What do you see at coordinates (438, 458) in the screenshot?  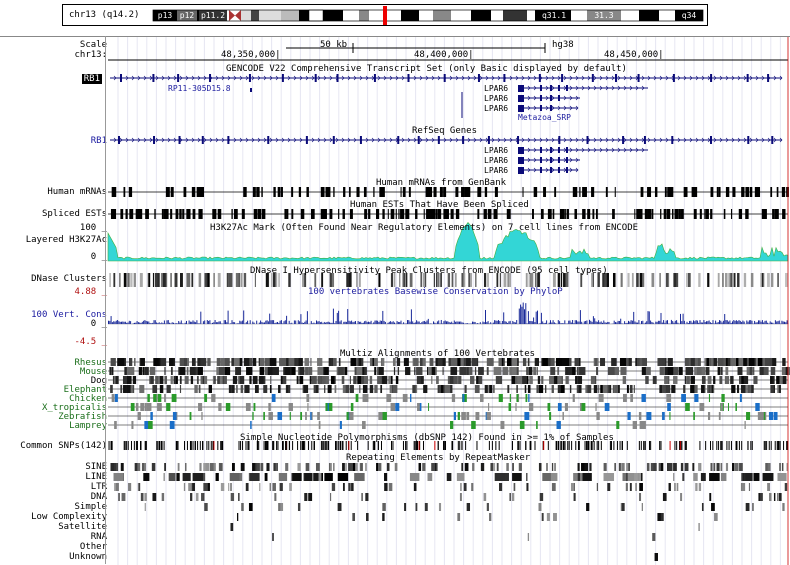 I see `rmsk-track-title: Repeating Elements by RepeatMasker` at bounding box center [438, 458].